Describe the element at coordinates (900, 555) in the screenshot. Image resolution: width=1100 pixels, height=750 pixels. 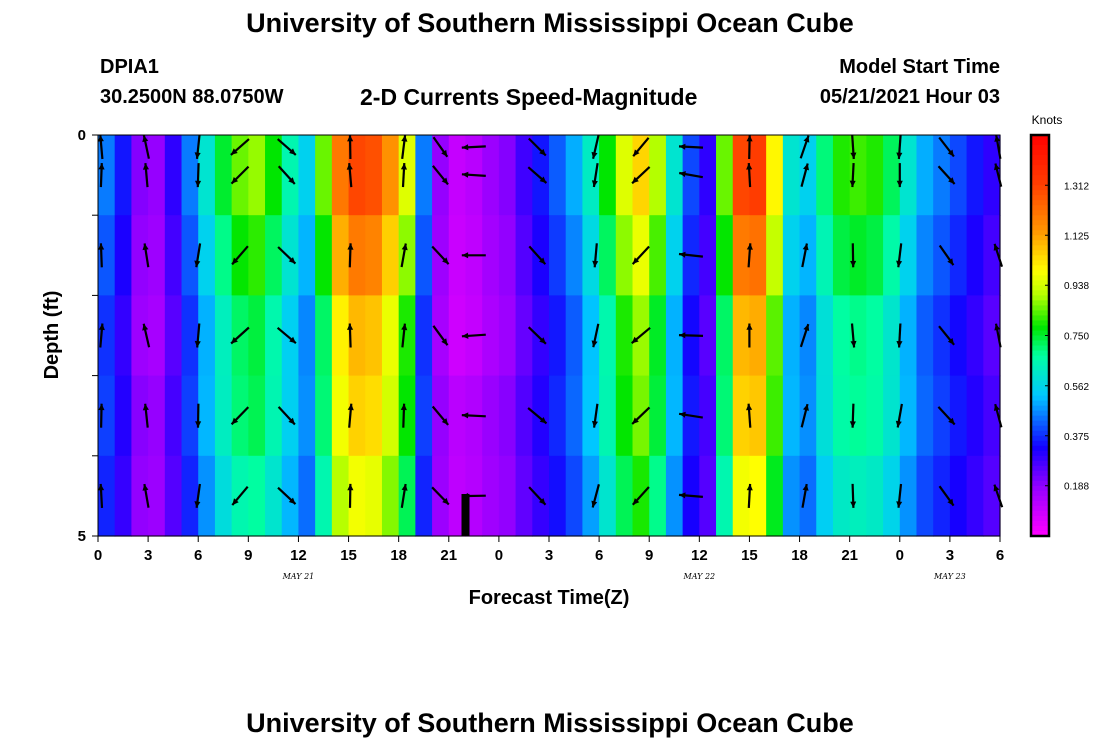
I see `x-tick-label: 0` at that location.